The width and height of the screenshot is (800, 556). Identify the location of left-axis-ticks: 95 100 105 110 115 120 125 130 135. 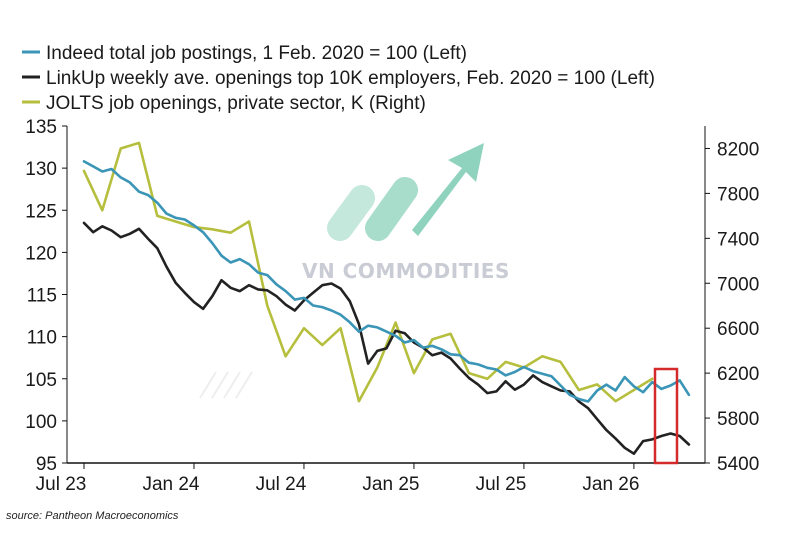
(46, 296).